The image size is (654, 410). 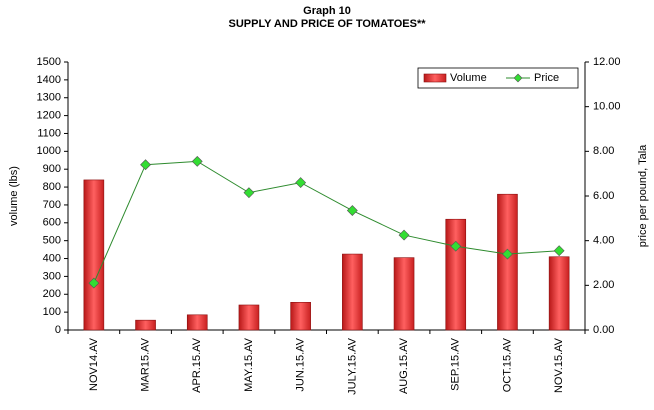 What do you see at coordinates (52, 294) in the screenshot?
I see `y-tick-label: 200` at bounding box center [52, 294].